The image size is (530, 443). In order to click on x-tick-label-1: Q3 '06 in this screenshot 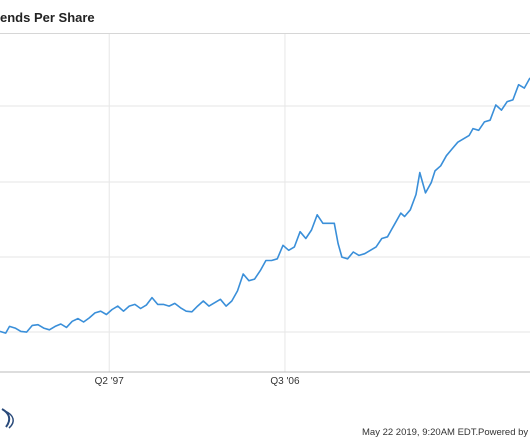, I will do `click(285, 381)`.